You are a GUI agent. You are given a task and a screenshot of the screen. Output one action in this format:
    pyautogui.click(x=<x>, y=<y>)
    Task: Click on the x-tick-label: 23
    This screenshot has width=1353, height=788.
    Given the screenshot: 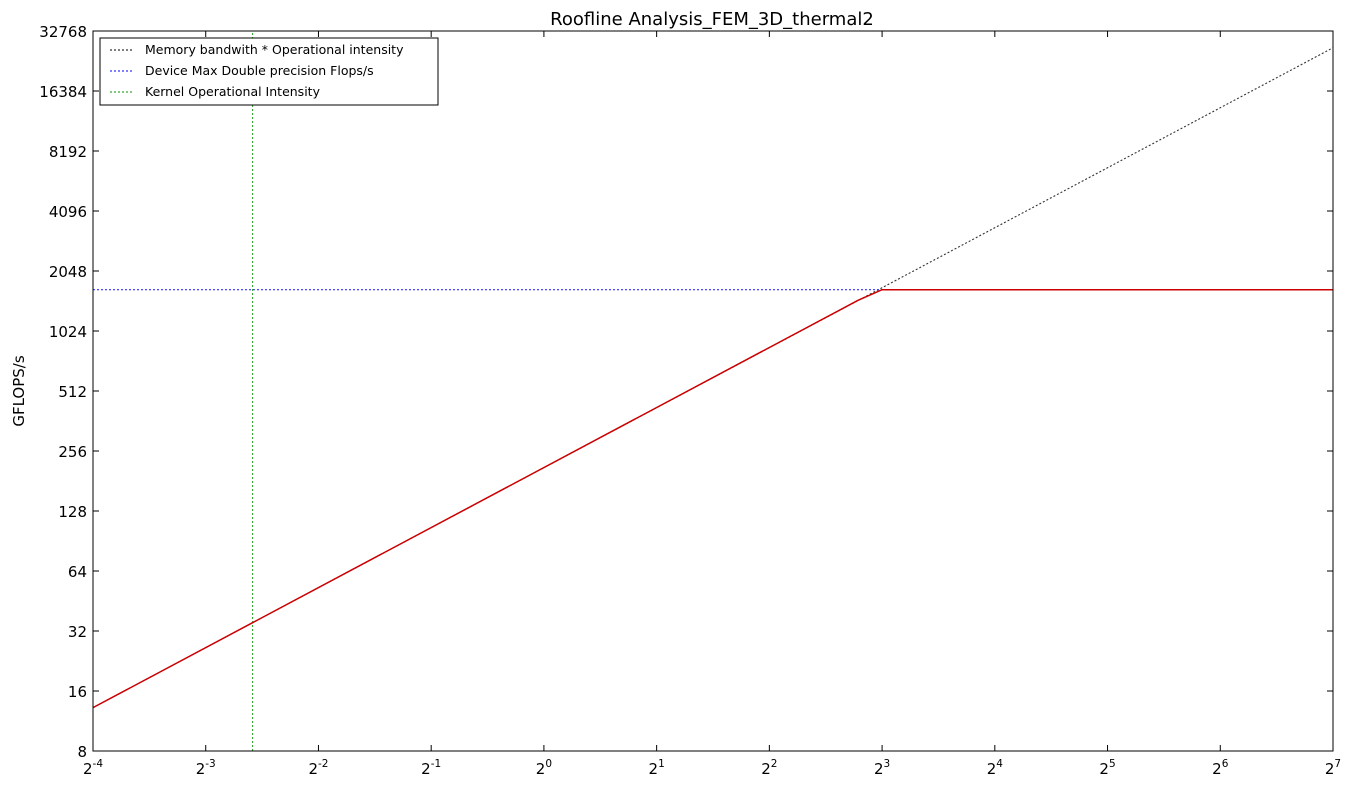 What is the action you would take?
    pyautogui.click(x=882, y=768)
    